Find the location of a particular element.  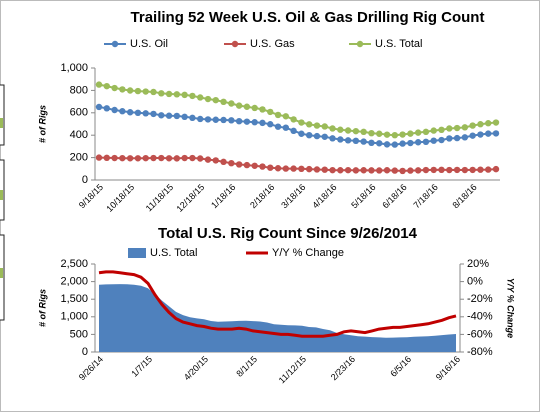

y-tick-label: 400 is located at coordinates (79, 135).